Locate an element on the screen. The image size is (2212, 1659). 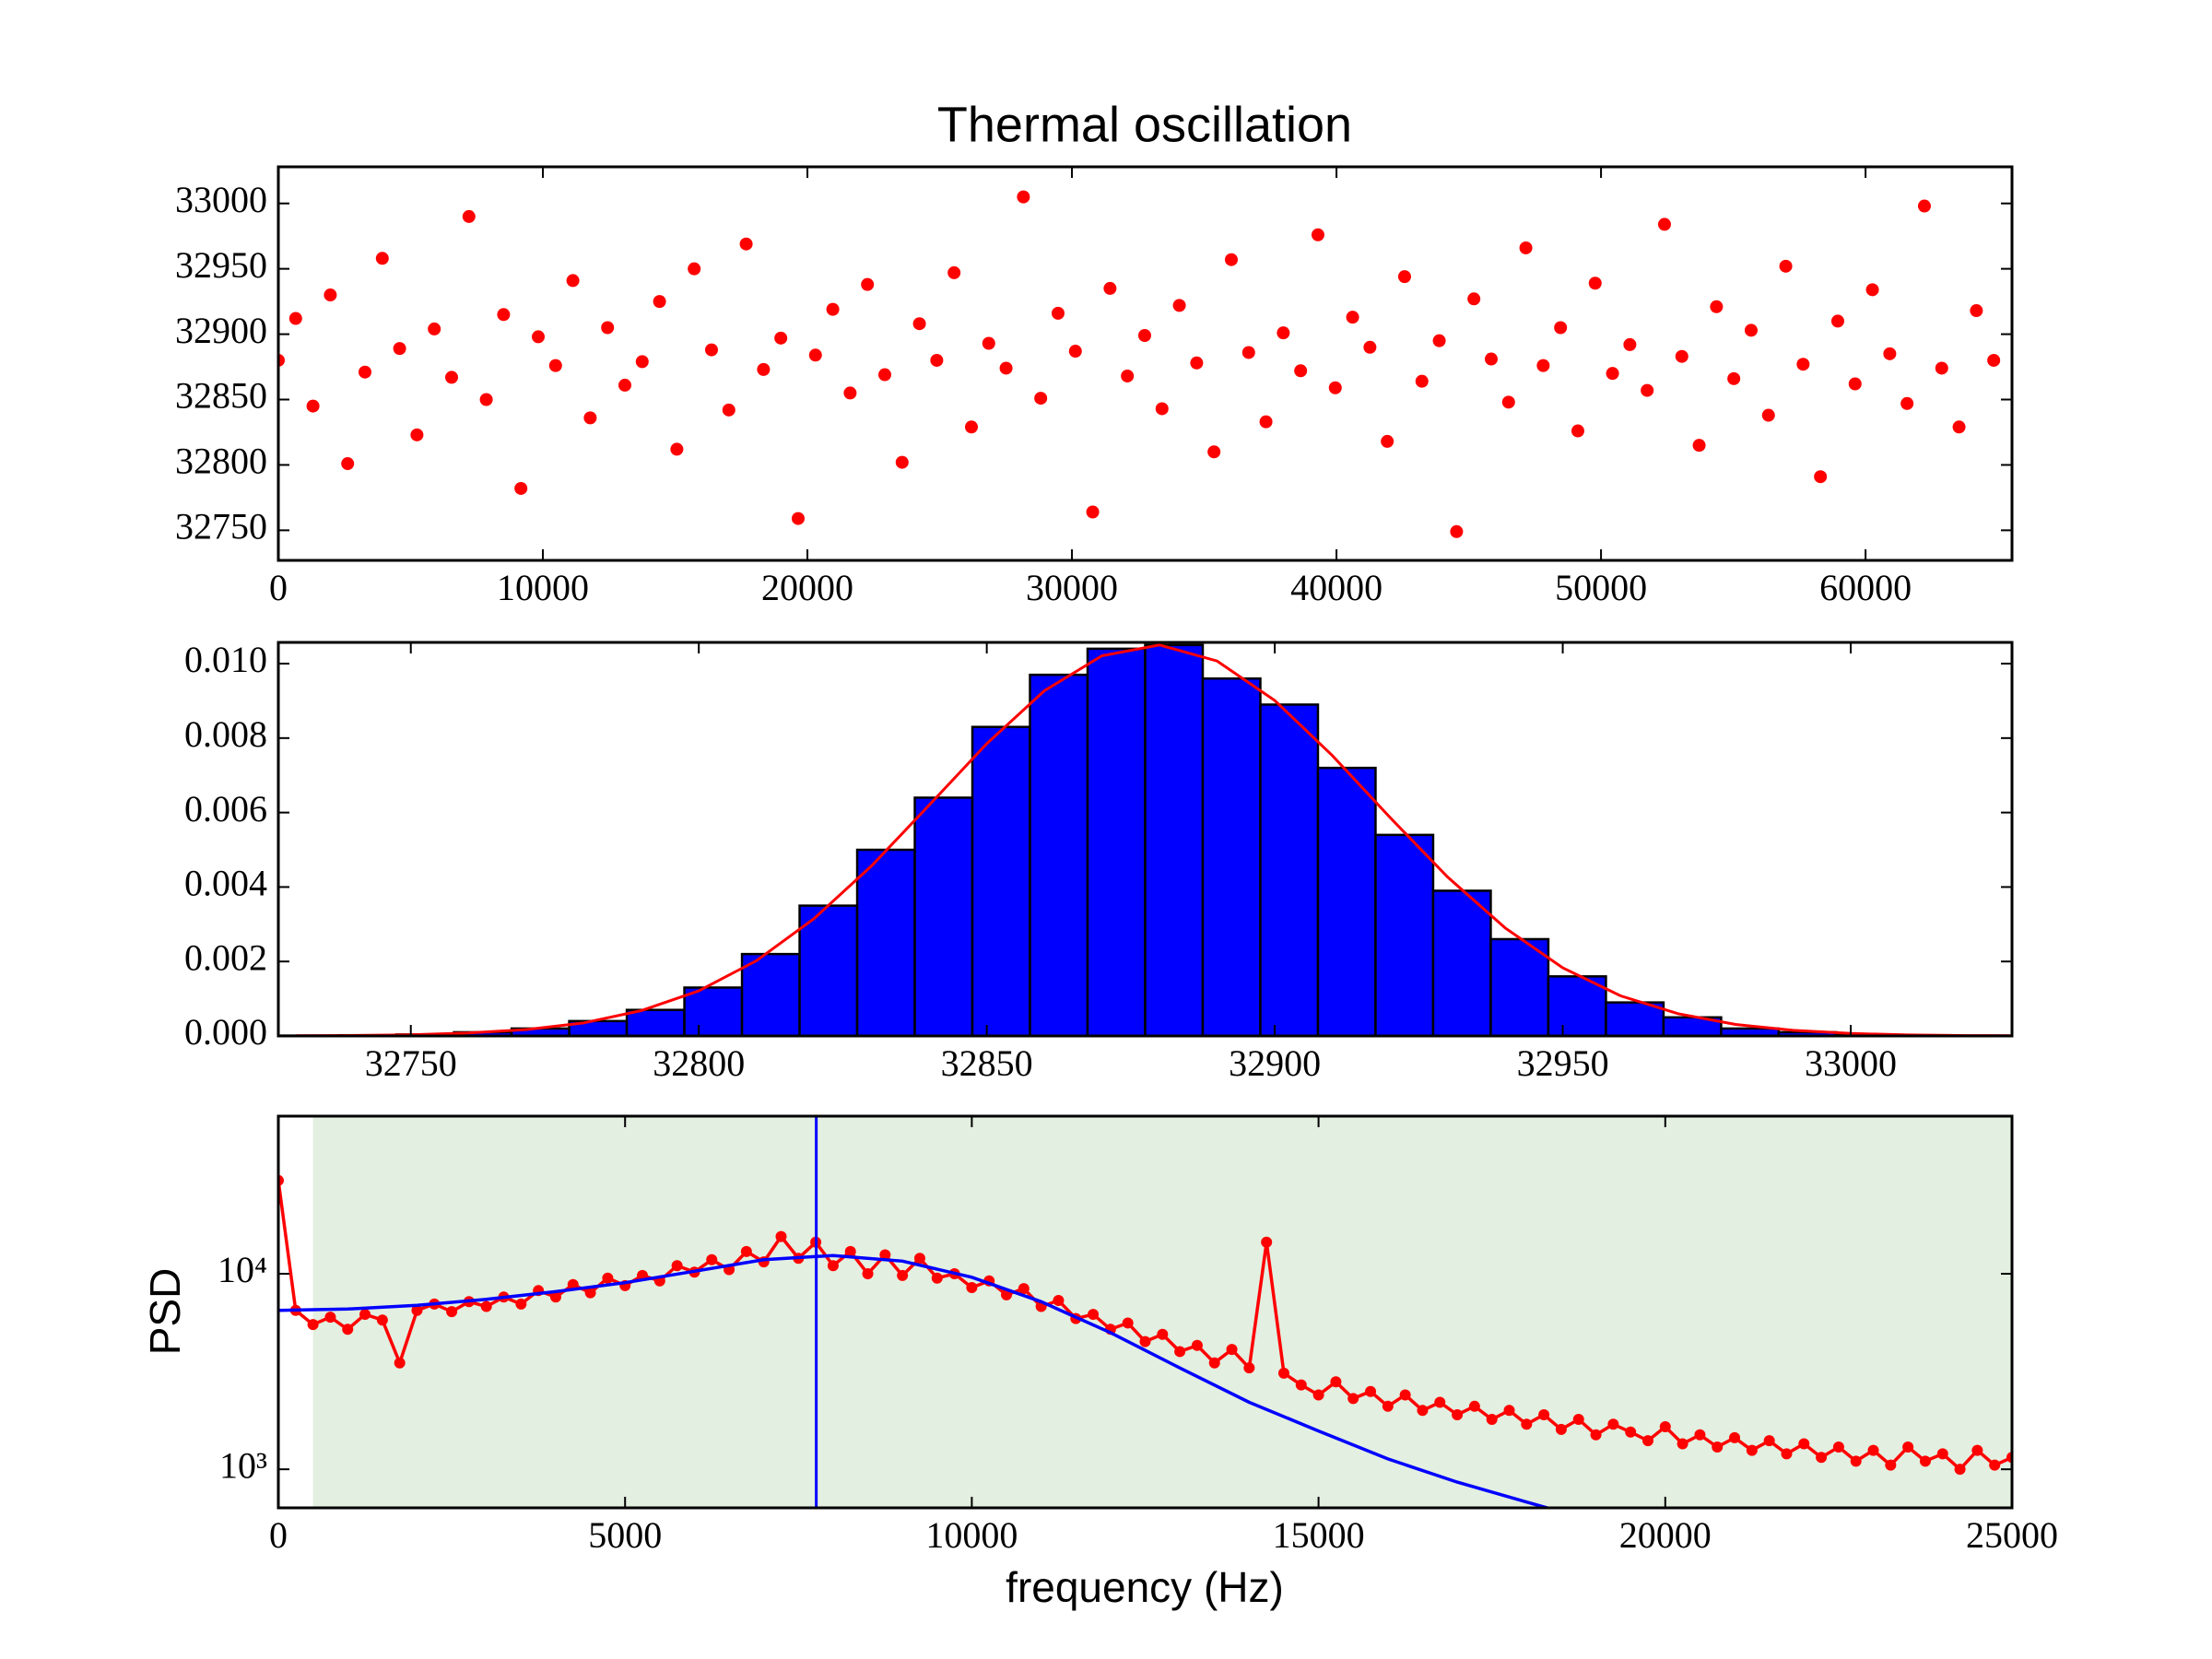
x-tick-label: 20000 is located at coordinates (807, 587).